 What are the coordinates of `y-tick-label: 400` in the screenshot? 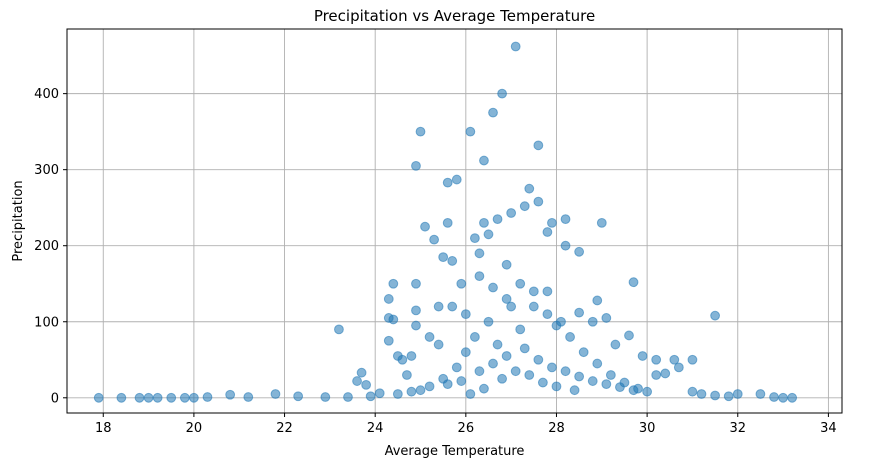 It's located at (46, 94).